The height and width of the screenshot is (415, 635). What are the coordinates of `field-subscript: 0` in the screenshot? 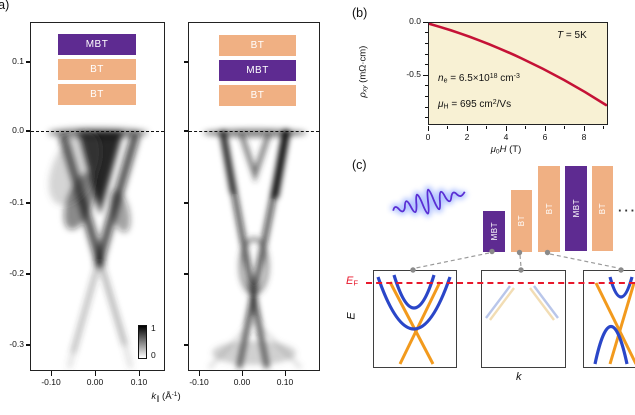 It's located at (497, 152).